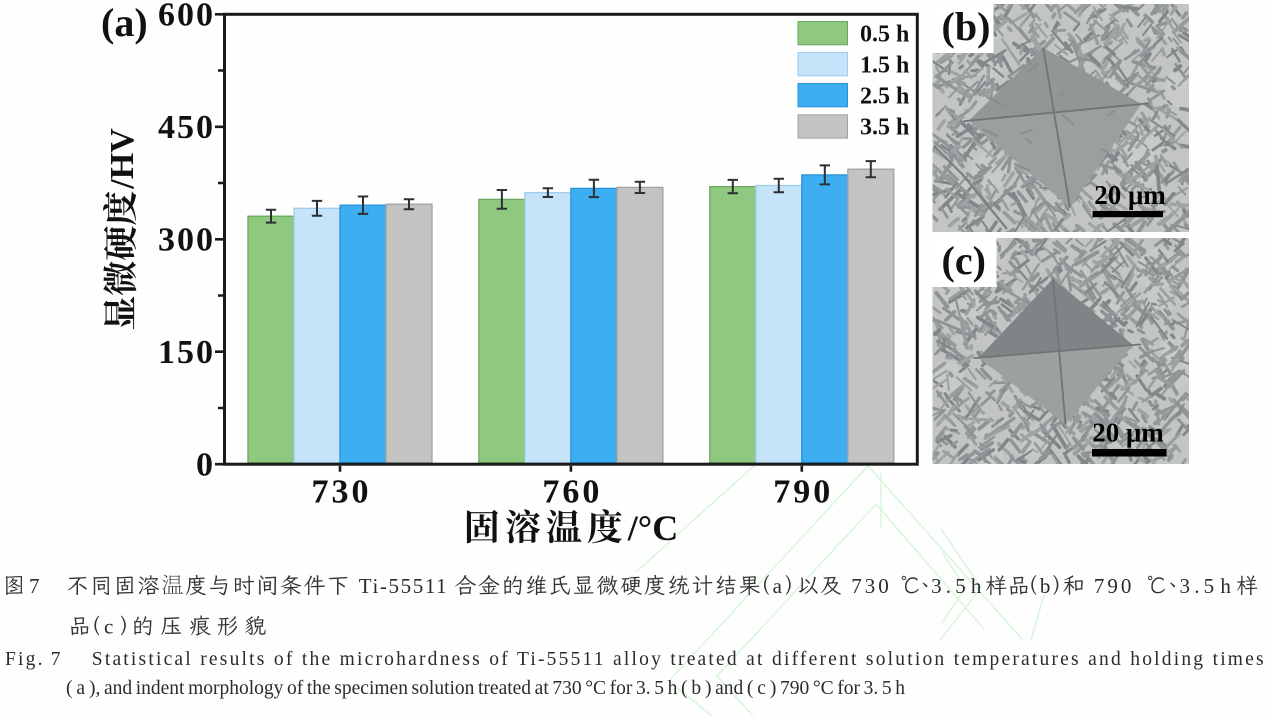 Image resolution: width=1268 pixels, height=716 pixels. What do you see at coordinates (186, 352) in the screenshot?
I see `svg-text: 150` at bounding box center [186, 352].